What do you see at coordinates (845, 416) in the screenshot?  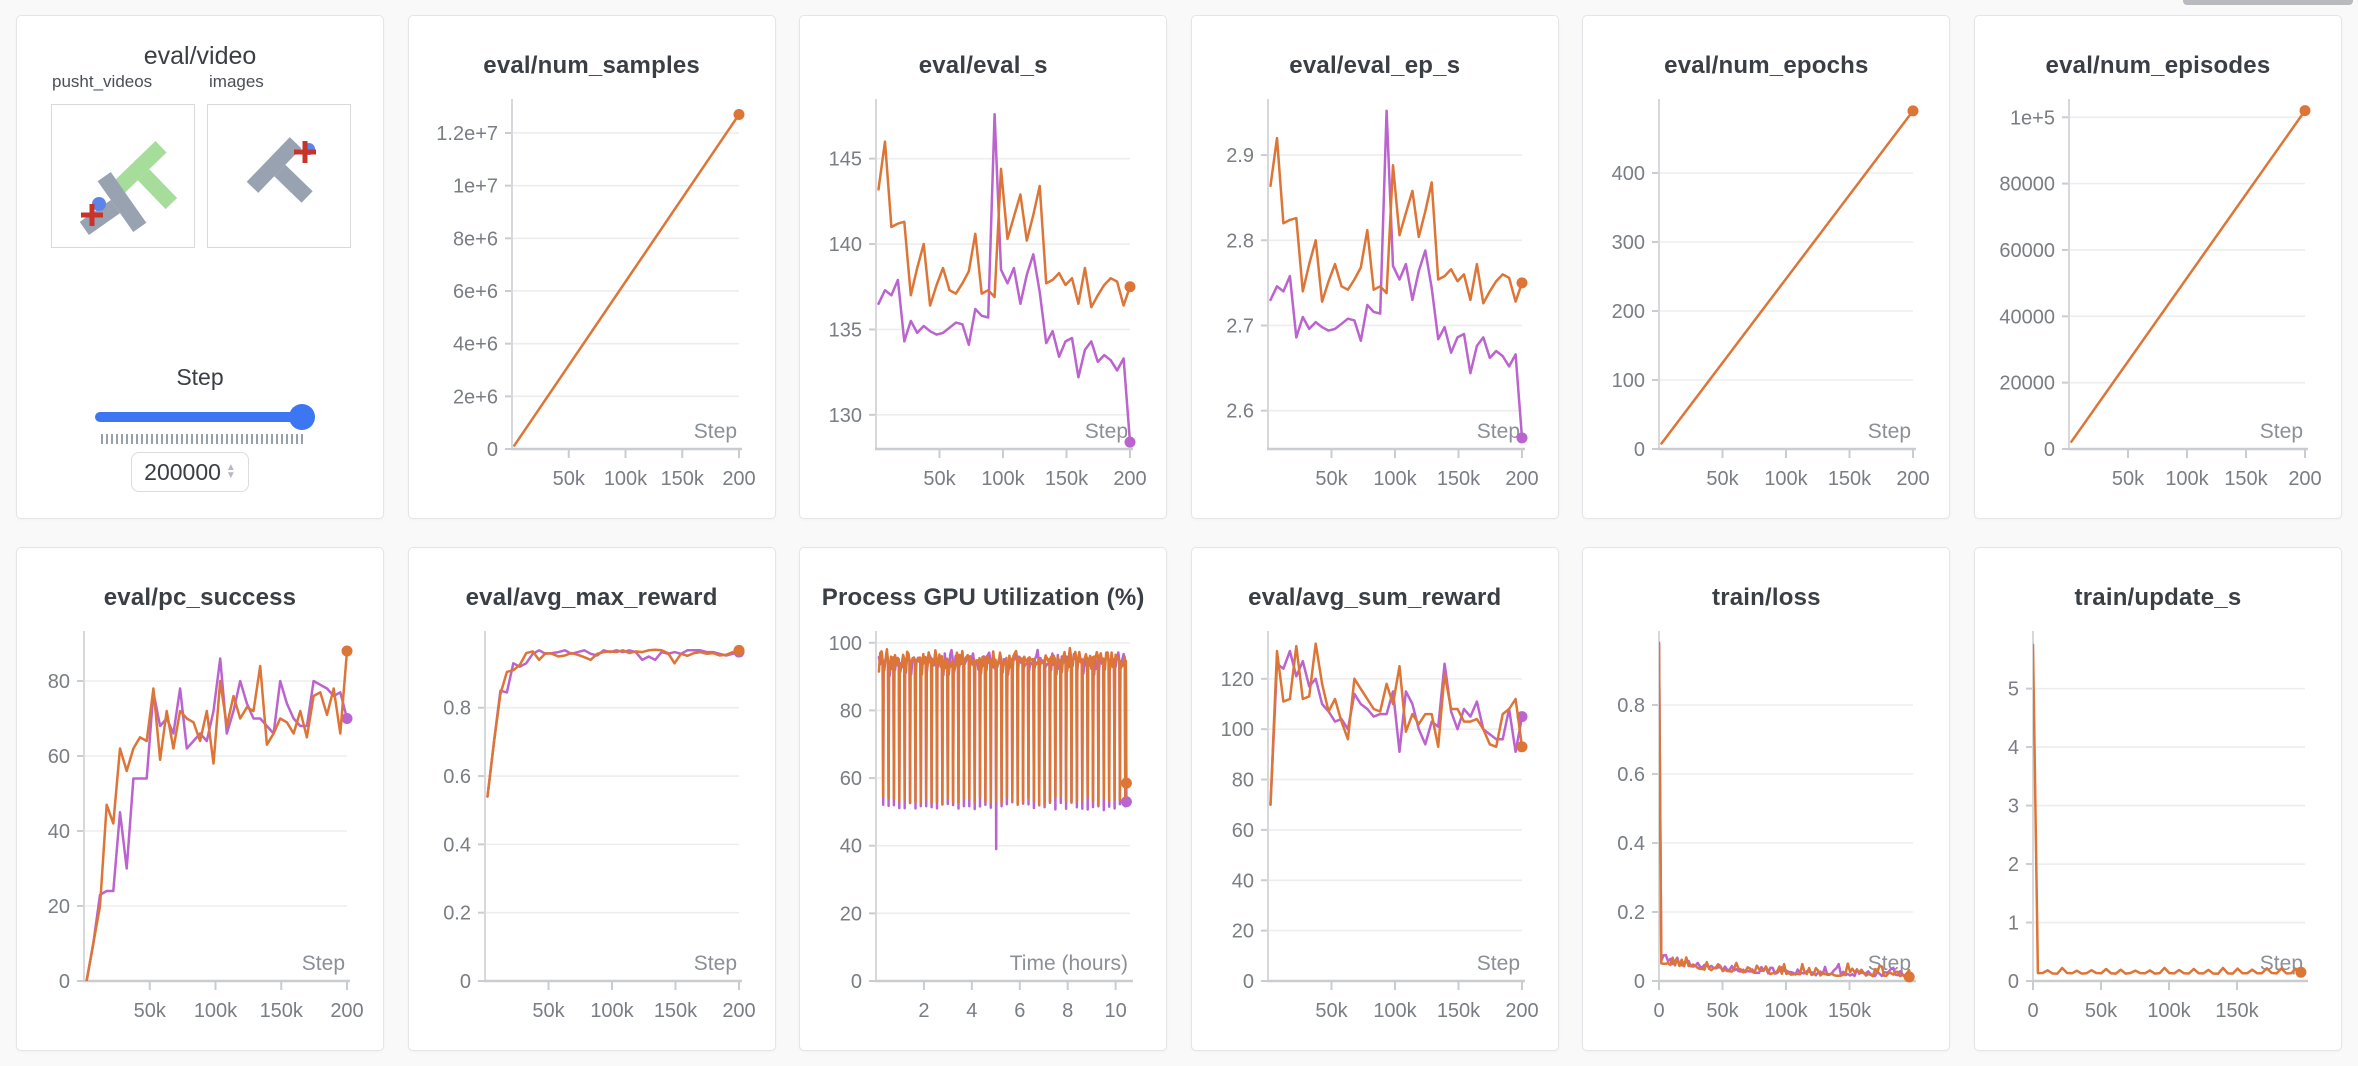 I see `svg-text: 130` at bounding box center [845, 416].